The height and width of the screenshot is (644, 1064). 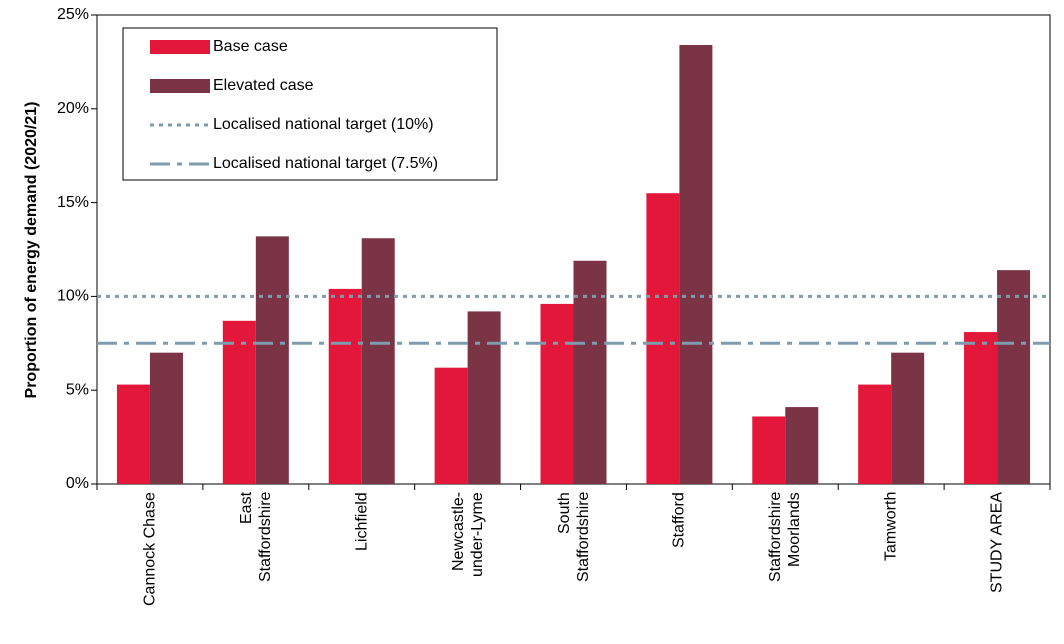 I want to click on x-tick-label: Tamworth, so click(x=891, y=527).